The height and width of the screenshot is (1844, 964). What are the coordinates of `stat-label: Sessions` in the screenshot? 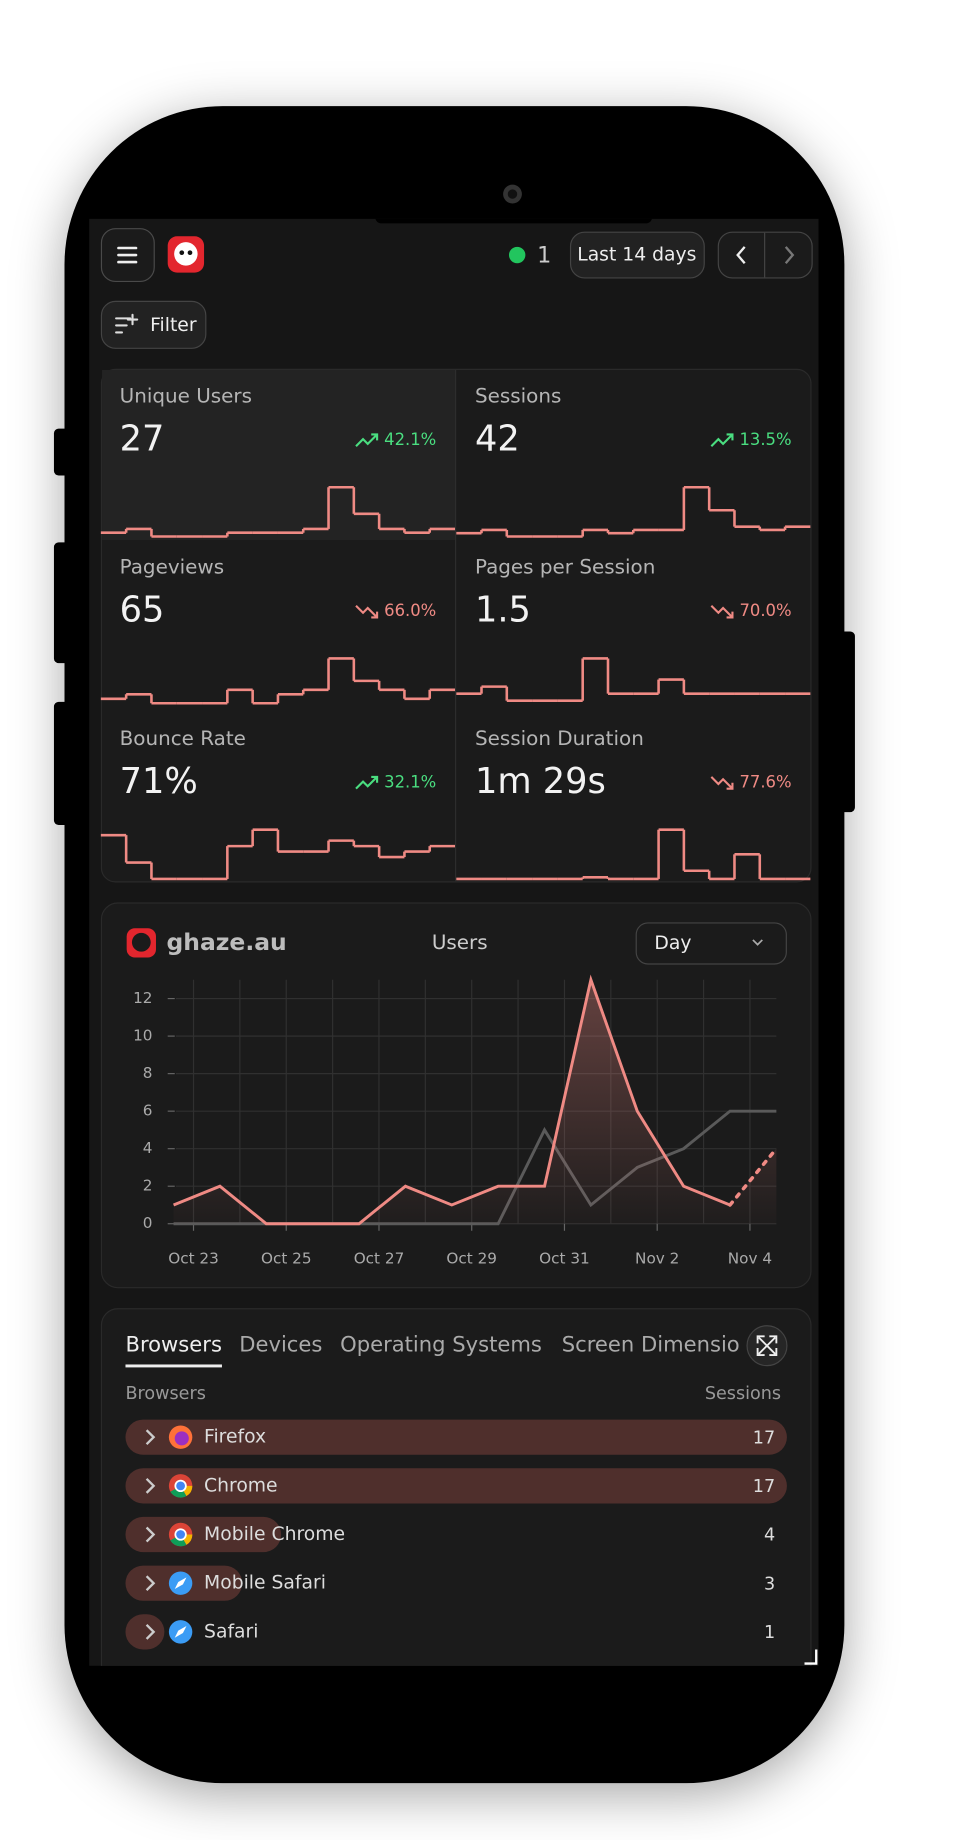 It's located at (518, 395).